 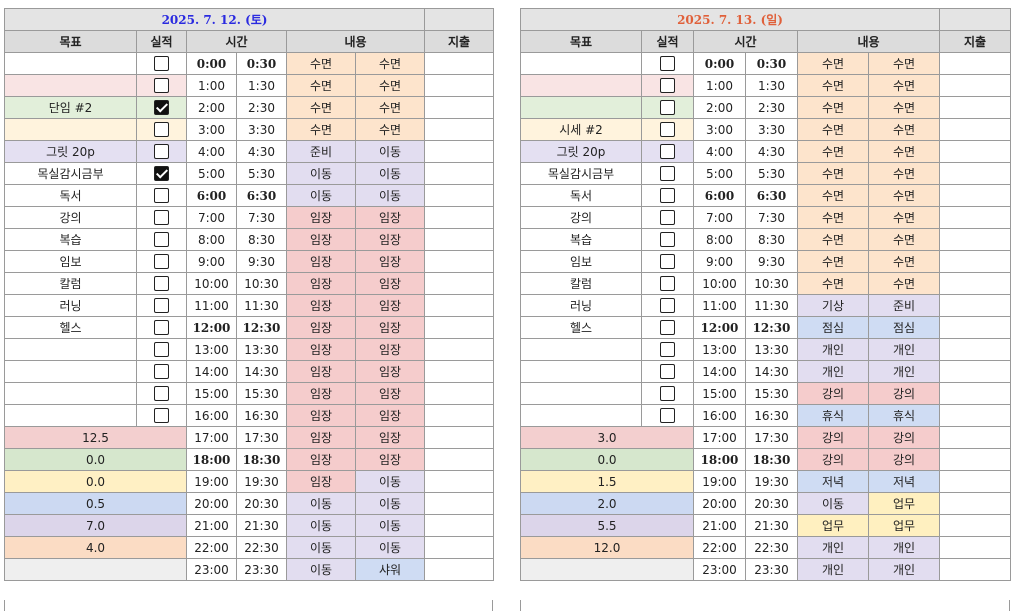 What do you see at coordinates (70, 239) in the screenshot?
I see `goal-cell: 복습` at bounding box center [70, 239].